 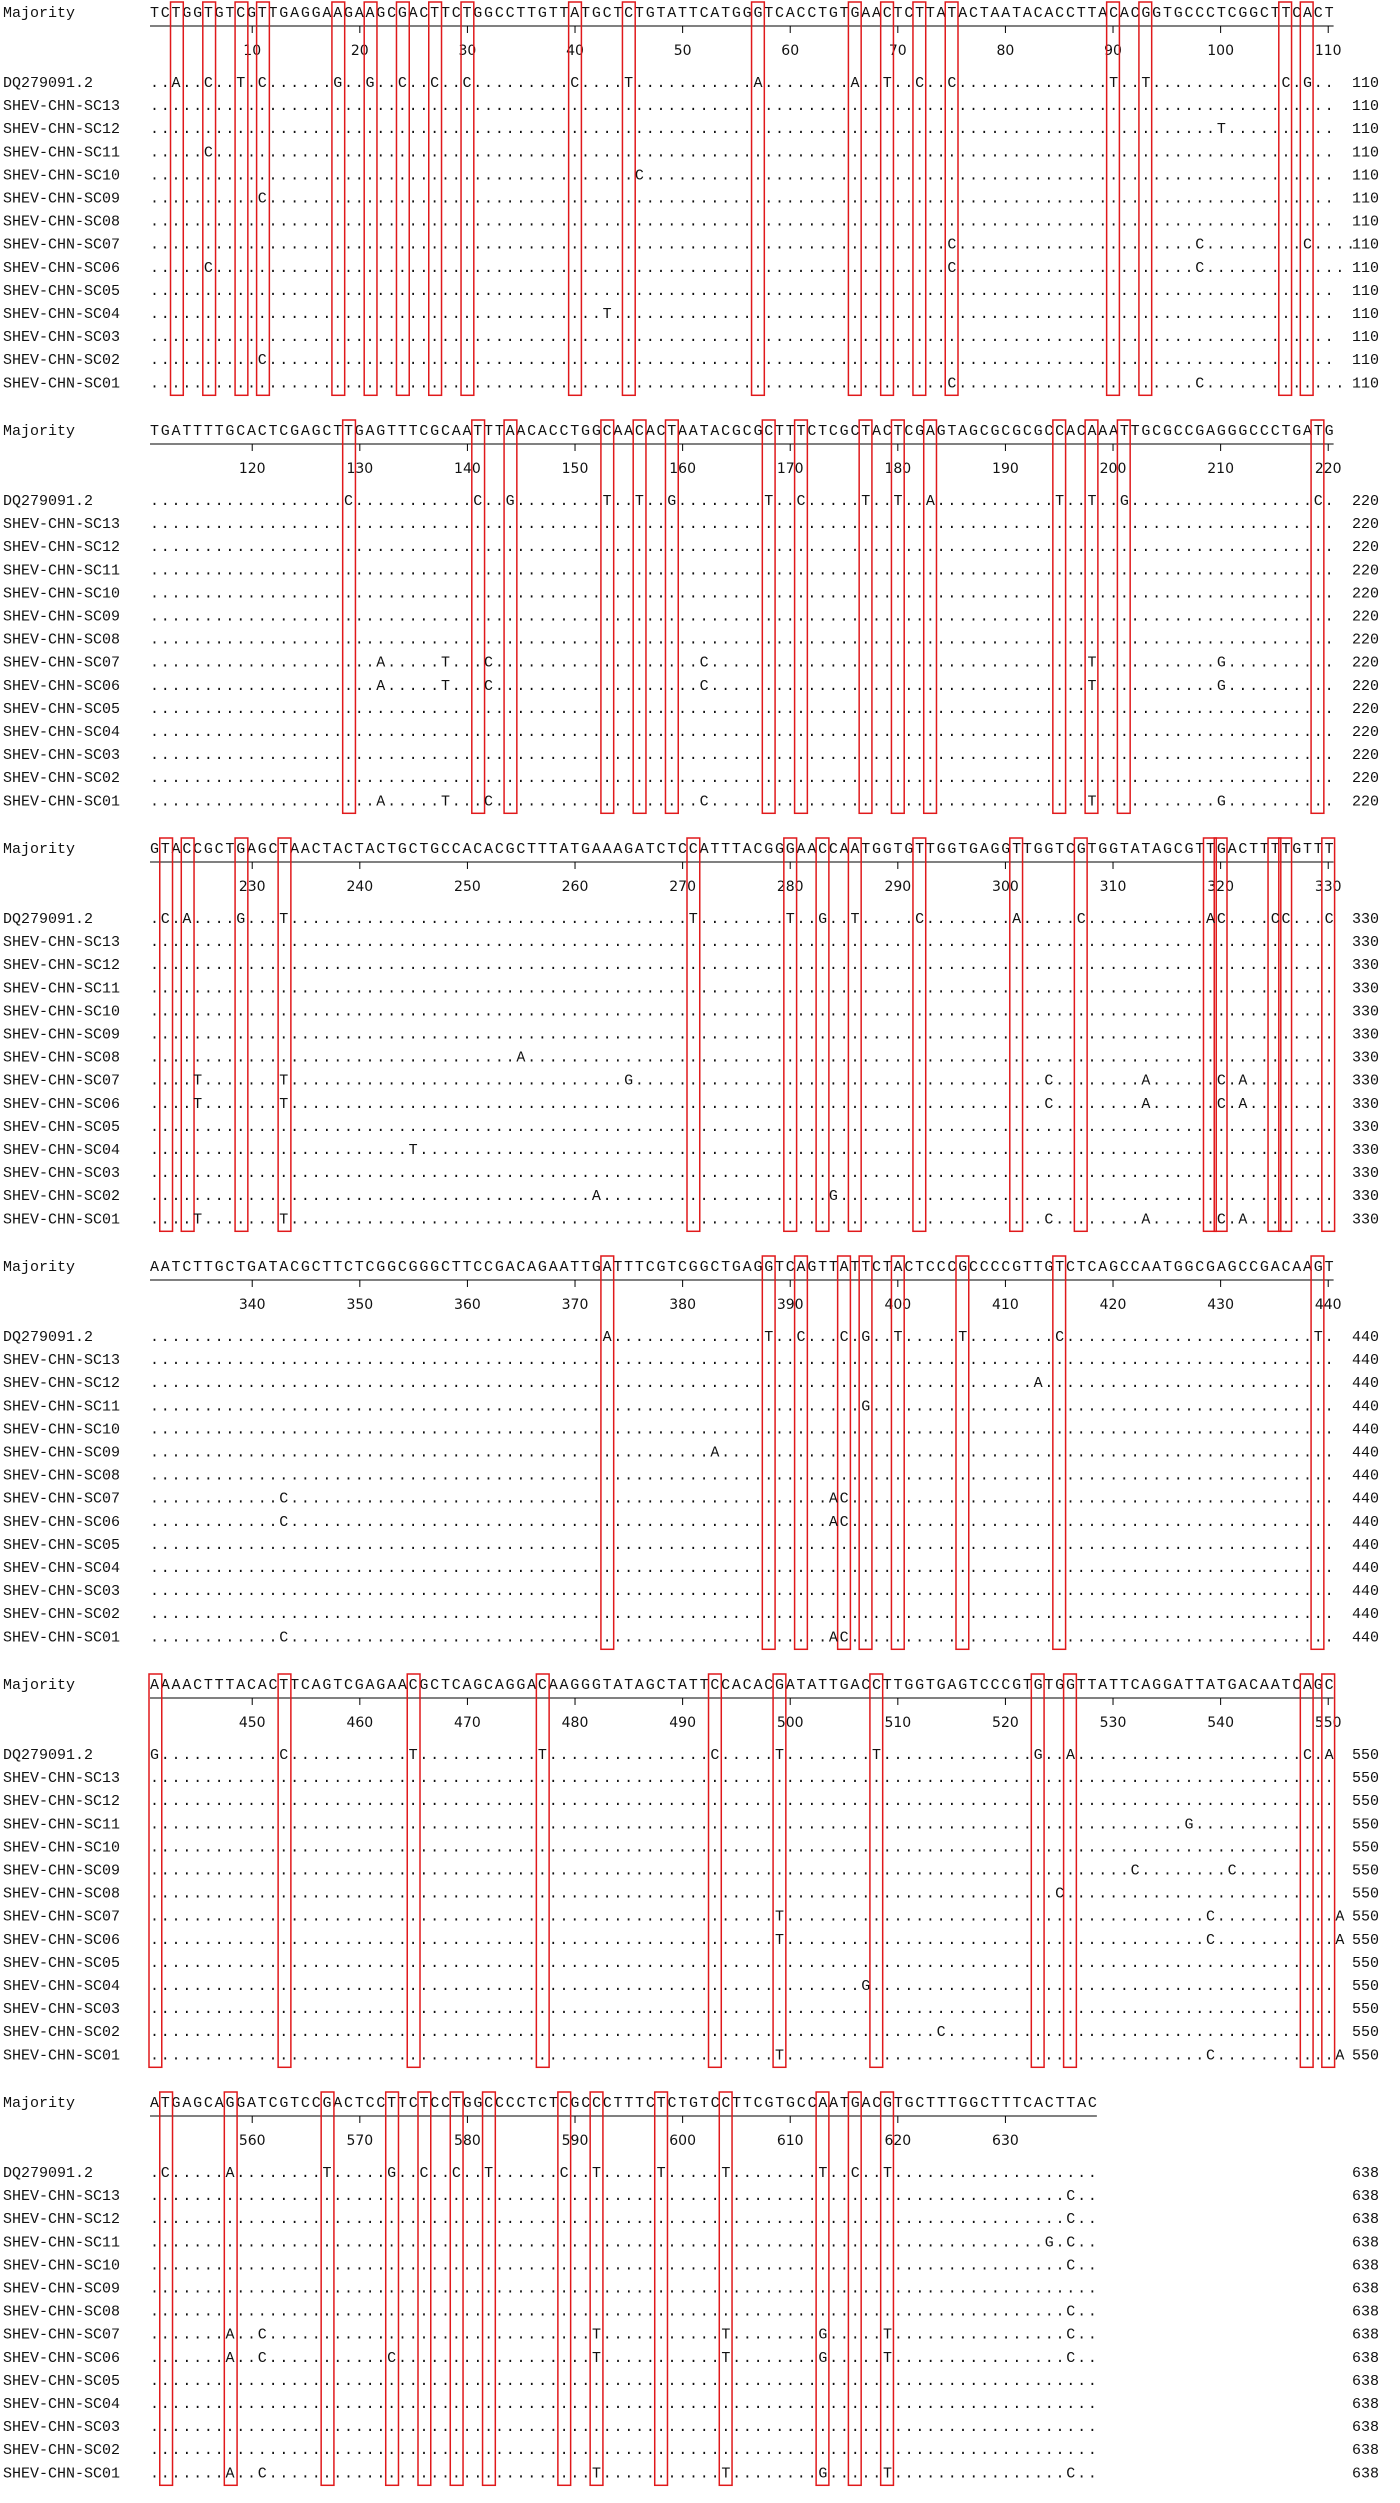 What do you see at coordinates (61, 1894) in the screenshot?
I see `sequence-name: SHEV-CHN-SC08` at bounding box center [61, 1894].